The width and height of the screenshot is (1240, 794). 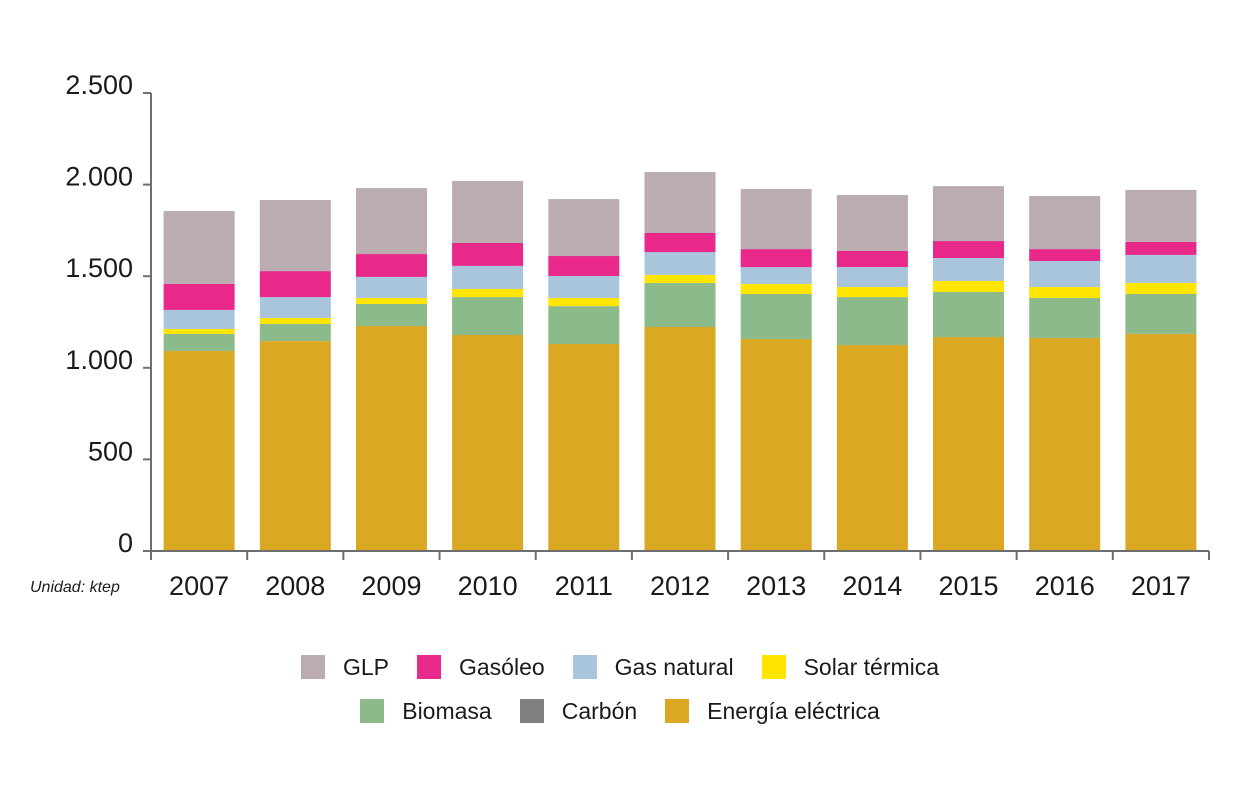 What do you see at coordinates (99, 85) in the screenshot?
I see `y-tick-label: 2.500` at bounding box center [99, 85].